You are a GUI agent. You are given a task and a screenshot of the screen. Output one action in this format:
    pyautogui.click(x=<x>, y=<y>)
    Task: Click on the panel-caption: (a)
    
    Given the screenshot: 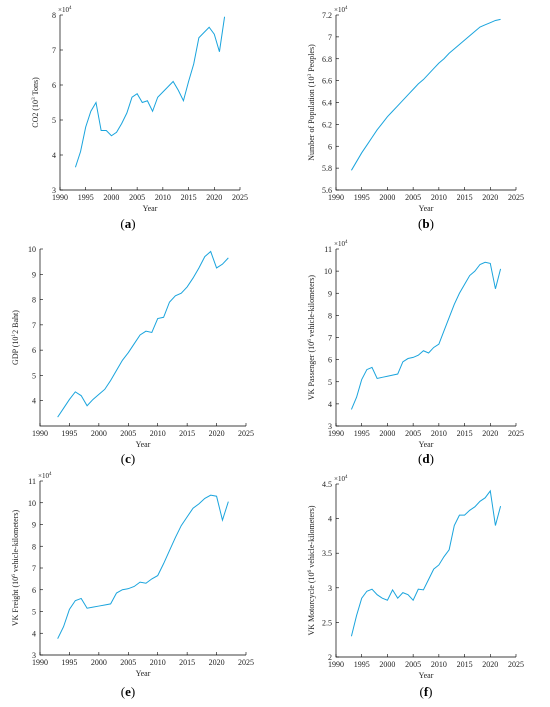 What is the action you would take?
    pyautogui.click(x=127, y=223)
    